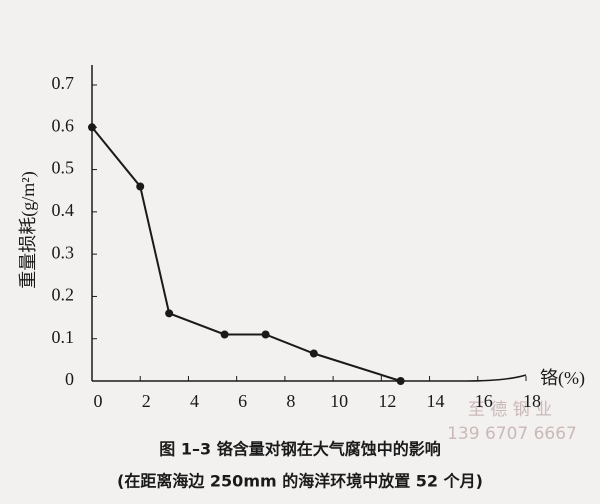 This screenshot has height=504, width=600. What do you see at coordinates (510, 410) in the screenshot?
I see `watermark: 至 德 钢 业` at bounding box center [510, 410].